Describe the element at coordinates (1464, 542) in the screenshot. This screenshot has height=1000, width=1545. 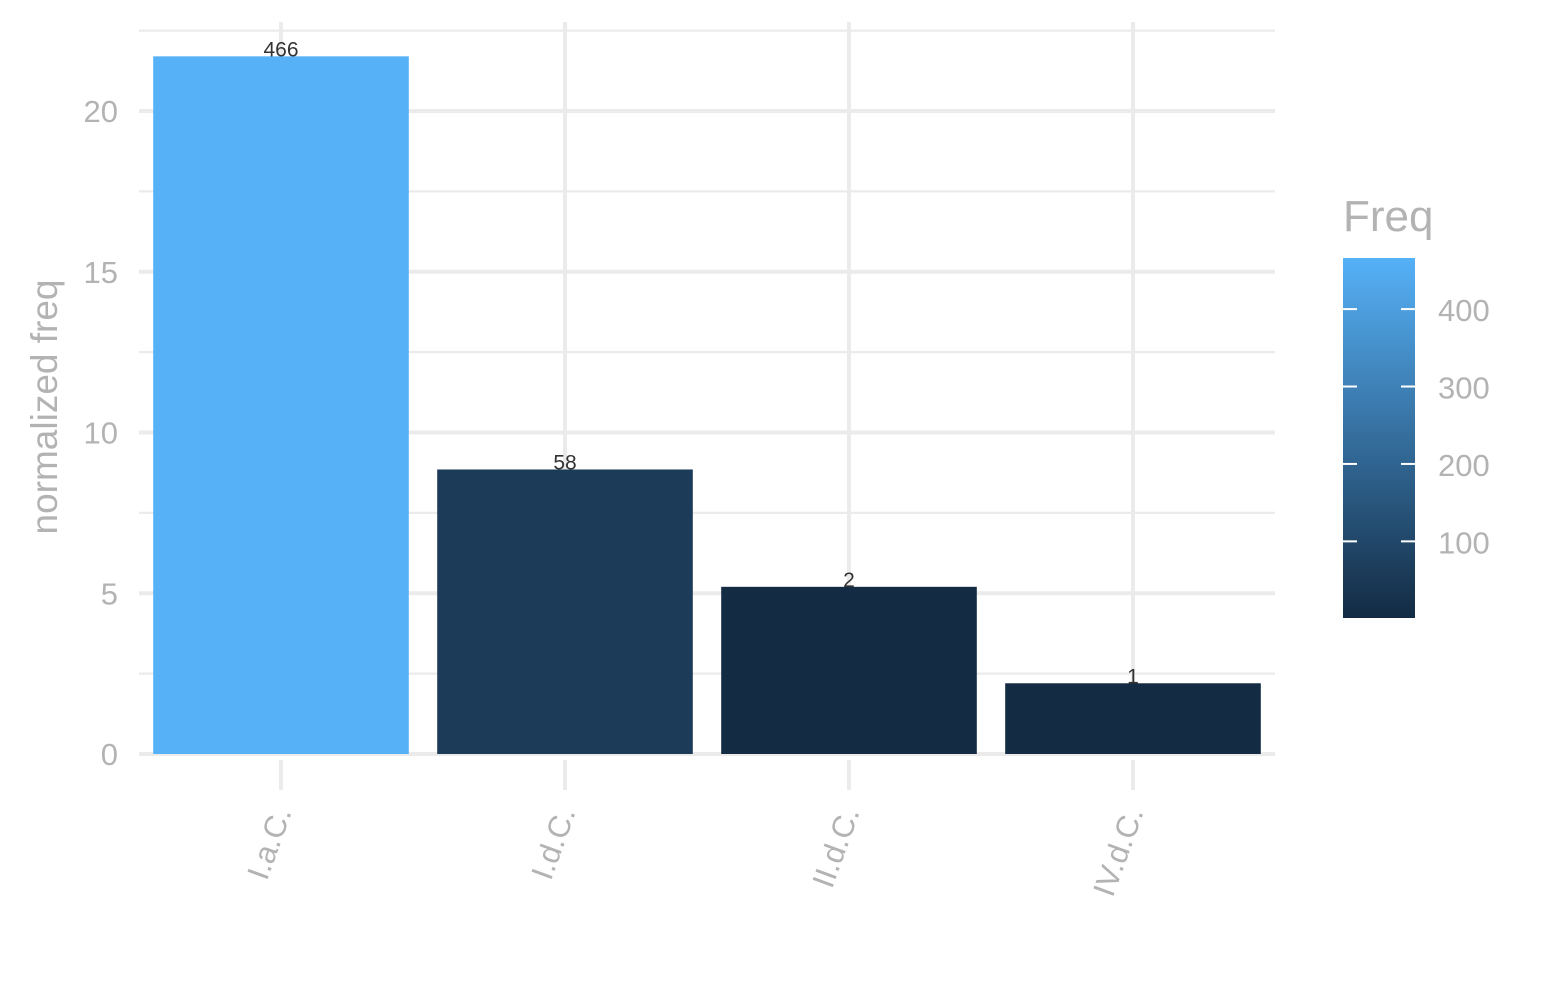
I see `colorbar-label: 100` at that location.